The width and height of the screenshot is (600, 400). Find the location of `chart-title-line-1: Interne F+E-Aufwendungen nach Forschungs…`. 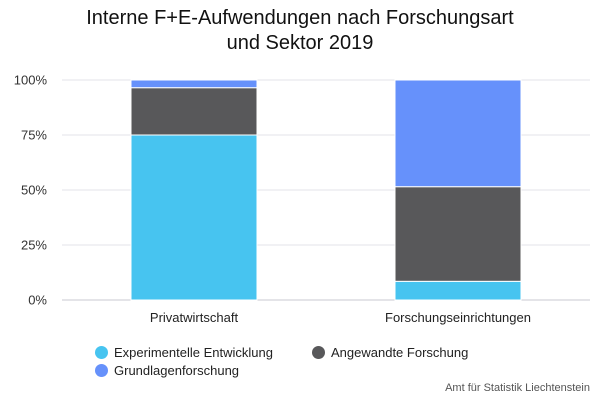

chart-title-line-1: Interne F+E-Aufwendungen nach Forschungs… is located at coordinates (300, 18).